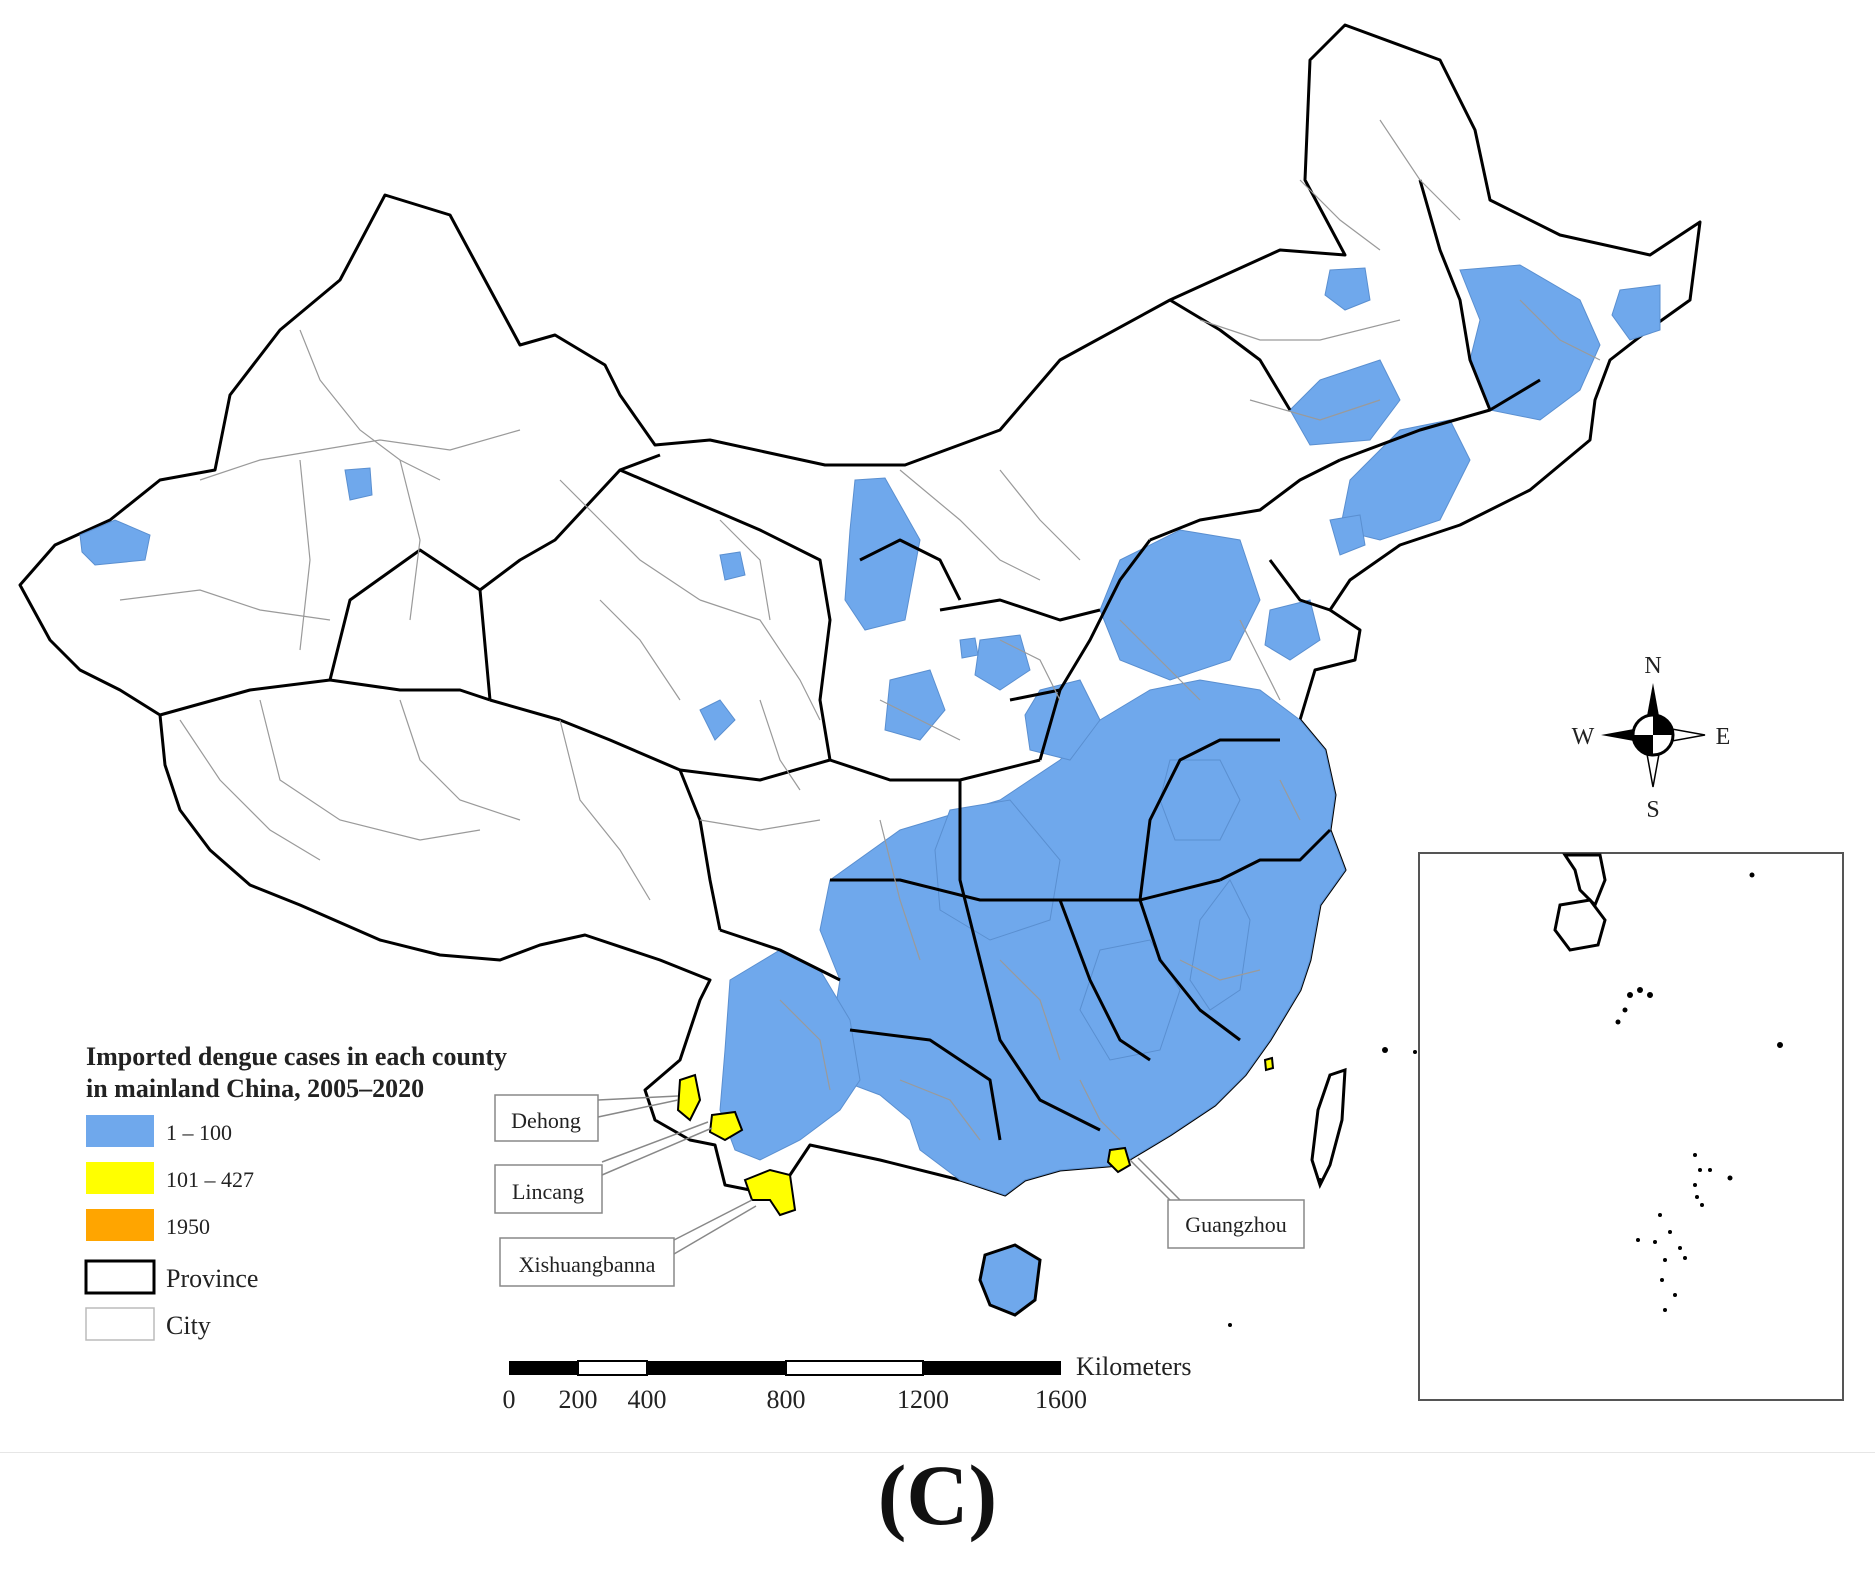  I want to click on legend-swatch-high, so click(120, 1225).